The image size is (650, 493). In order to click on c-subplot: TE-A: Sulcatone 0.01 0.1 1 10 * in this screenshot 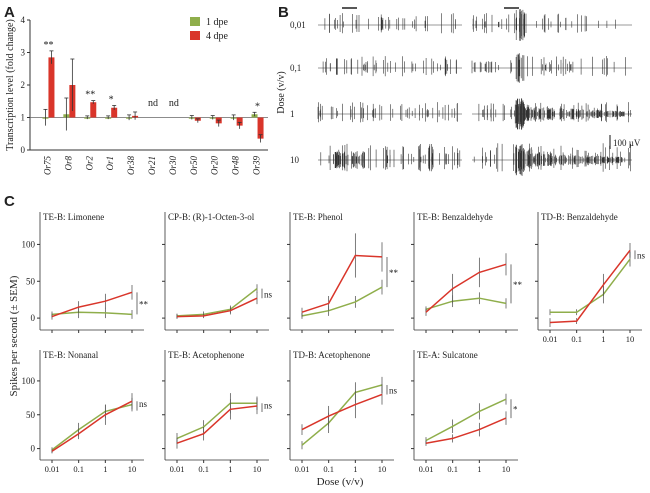, I will do `click(464, 412)`.